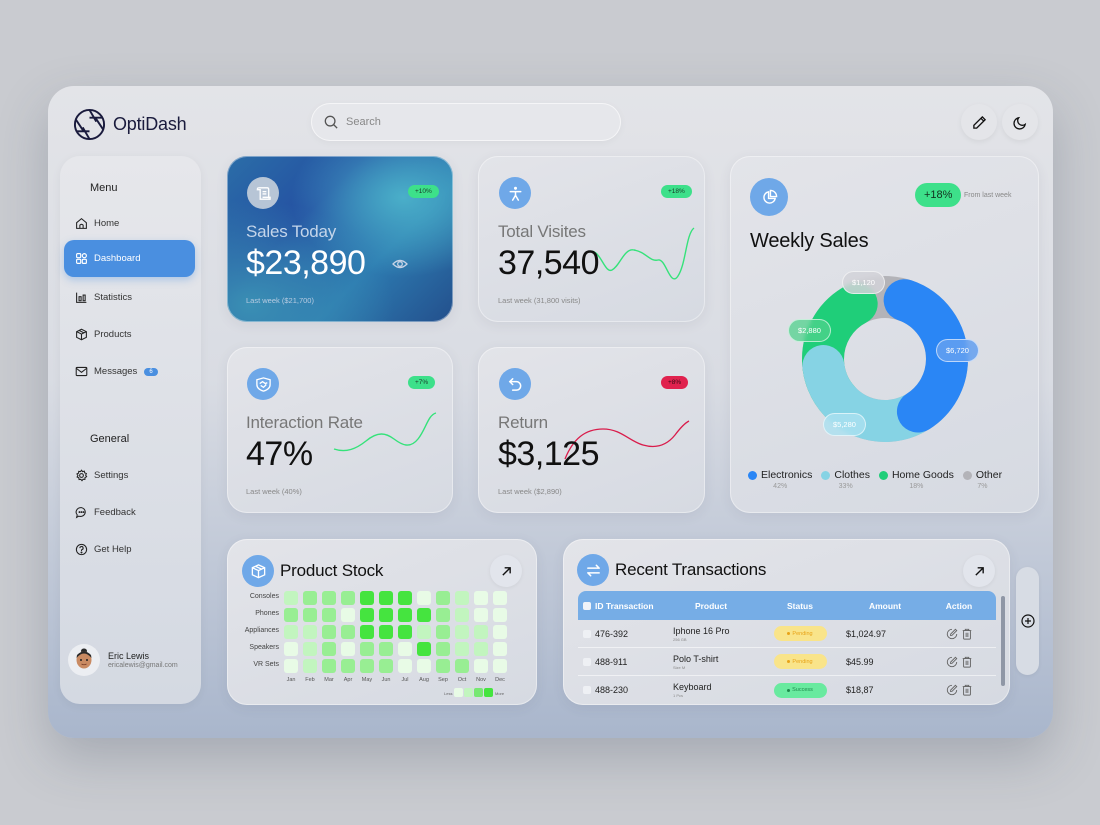 The image size is (1100, 825). What do you see at coordinates (129, 549) in the screenshot?
I see `sidebar-item-get-help: Get Help` at bounding box center [129, 549].